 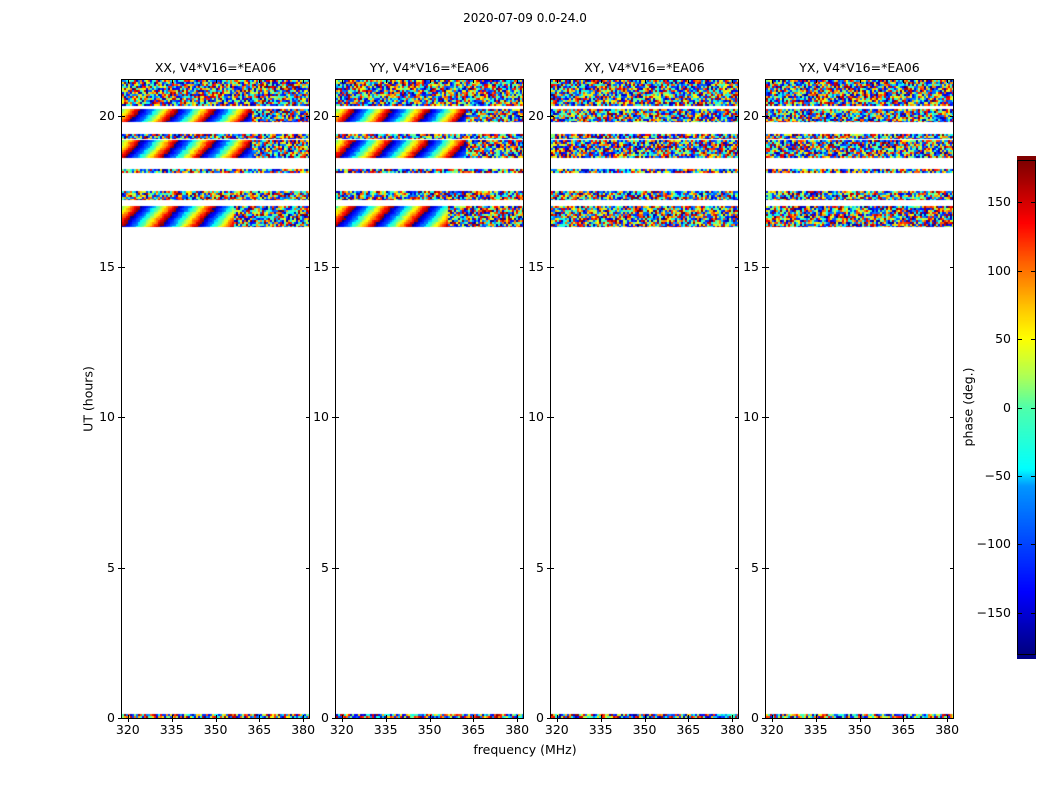 What do you see at coordinates (321, 116) in the screenshot?
I see `y-tick-label: 20` at bounding box center [321, 116].